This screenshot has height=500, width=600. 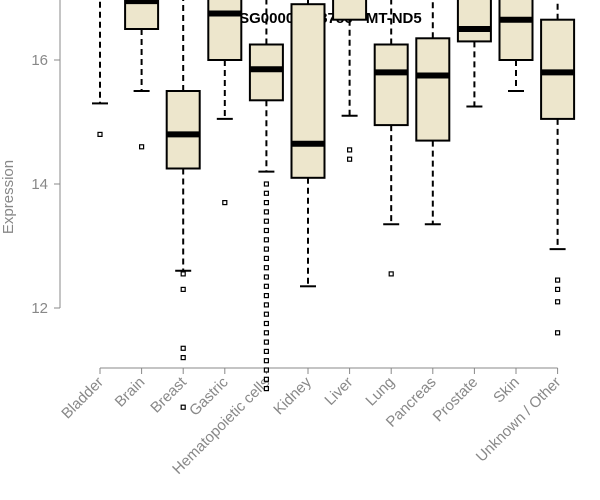 I want to click on box-liver, so click(x=350, y=81).